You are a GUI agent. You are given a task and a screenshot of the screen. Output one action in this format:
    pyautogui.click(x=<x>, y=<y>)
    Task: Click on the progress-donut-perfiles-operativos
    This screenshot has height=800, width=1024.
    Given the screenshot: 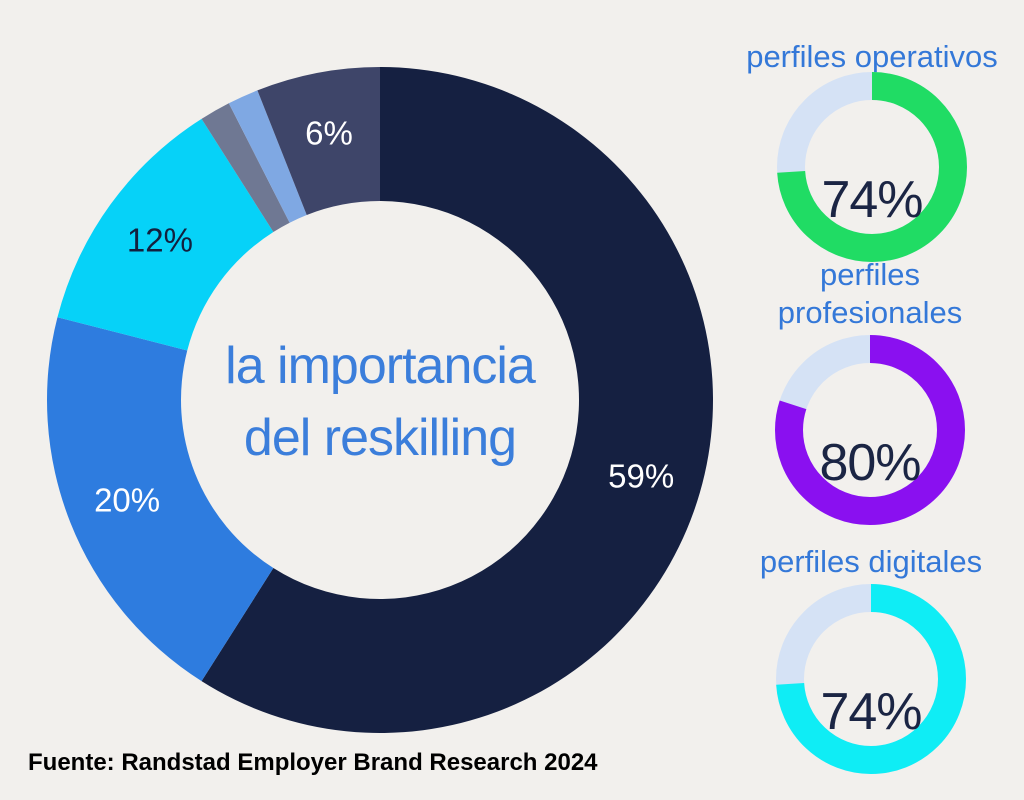 What is the action you would take?
    pyautogui.click(x=872, y=167)
    